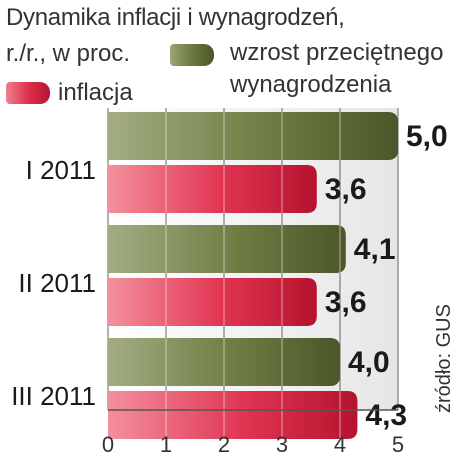 This screenshot has height=460, width=466. I want to click on chart-subtitle: r./r., w proc., so click(68, 53).